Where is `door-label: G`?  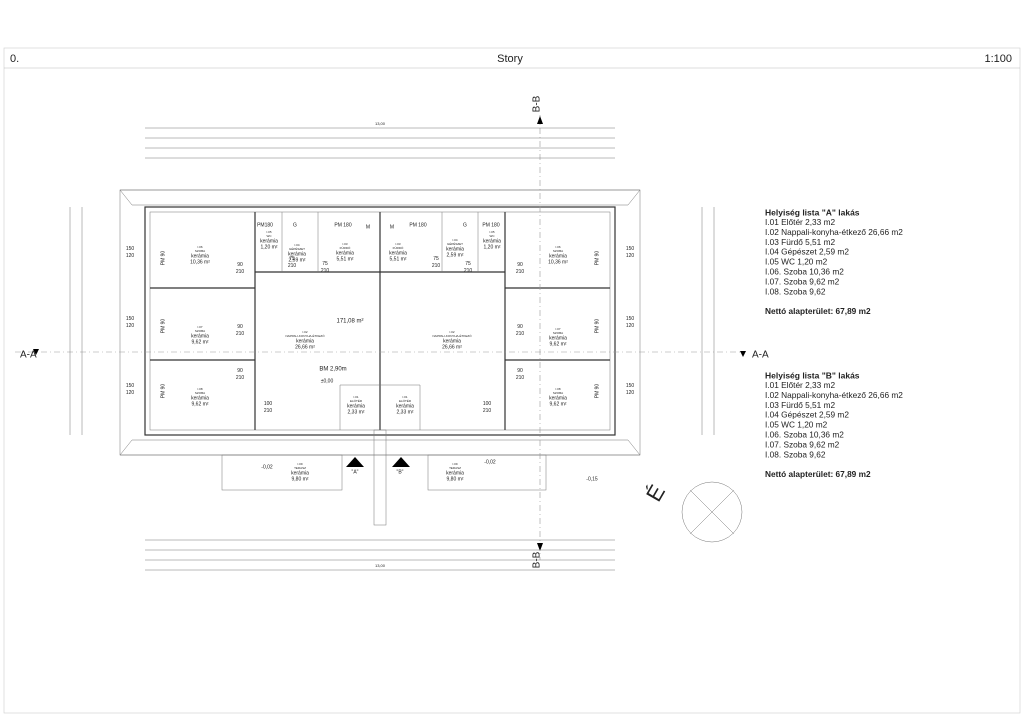
door-label: G is located at coordinates (295, 225).